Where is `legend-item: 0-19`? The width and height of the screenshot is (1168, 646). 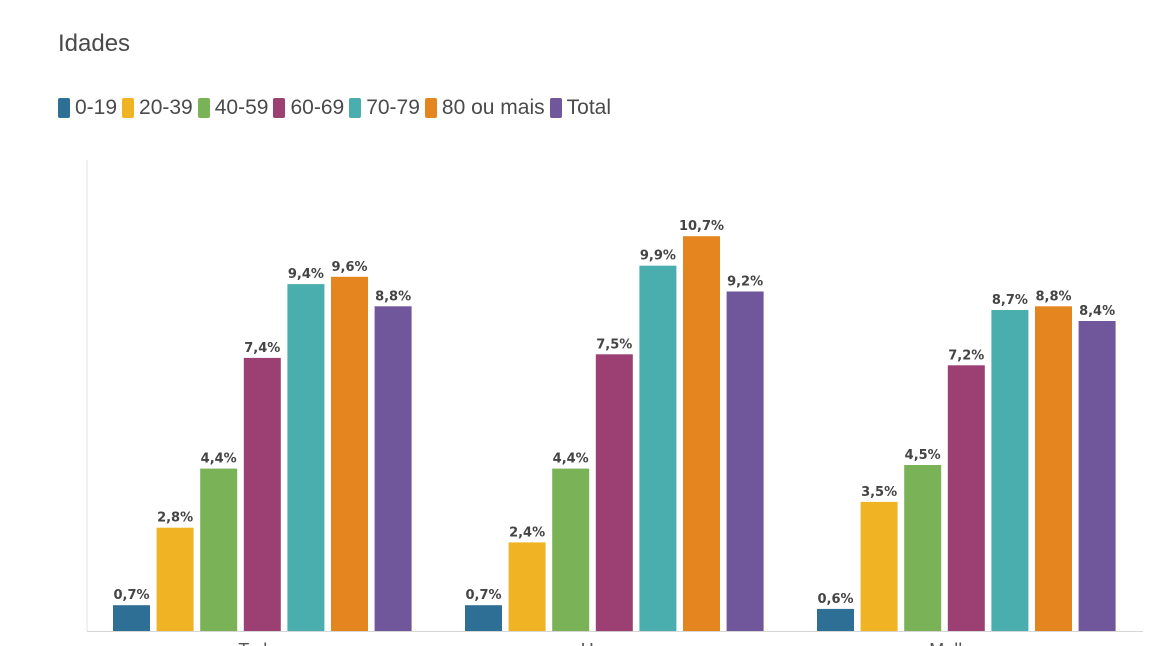 legend-item: 0-19 is located at coordinates (87, 108).